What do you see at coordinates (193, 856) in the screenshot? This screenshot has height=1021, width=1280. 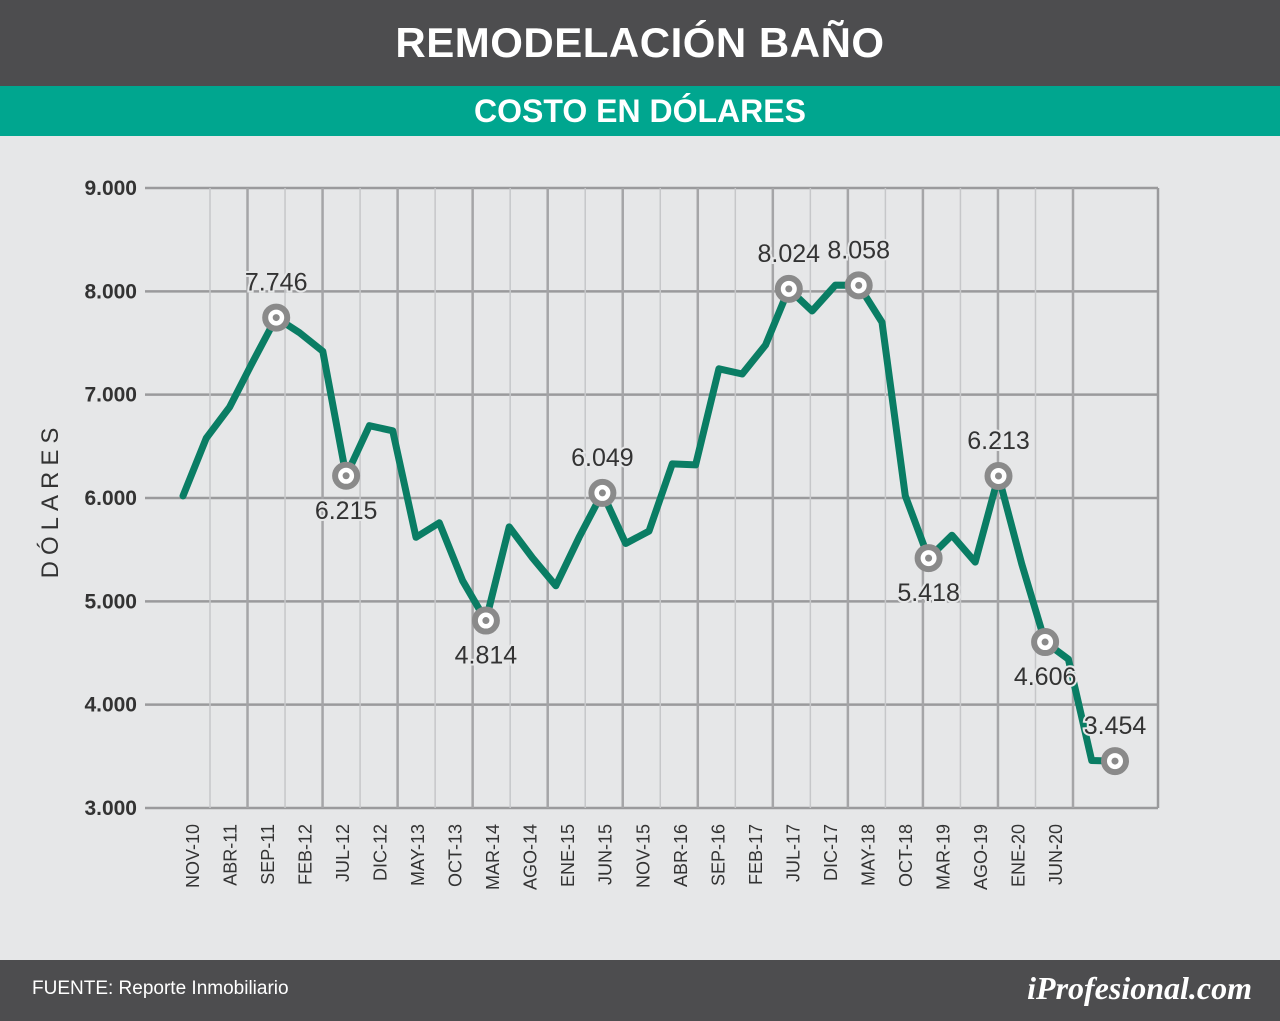 I see `x-tick-label: NOV-10` at bounding box center [193, 856].